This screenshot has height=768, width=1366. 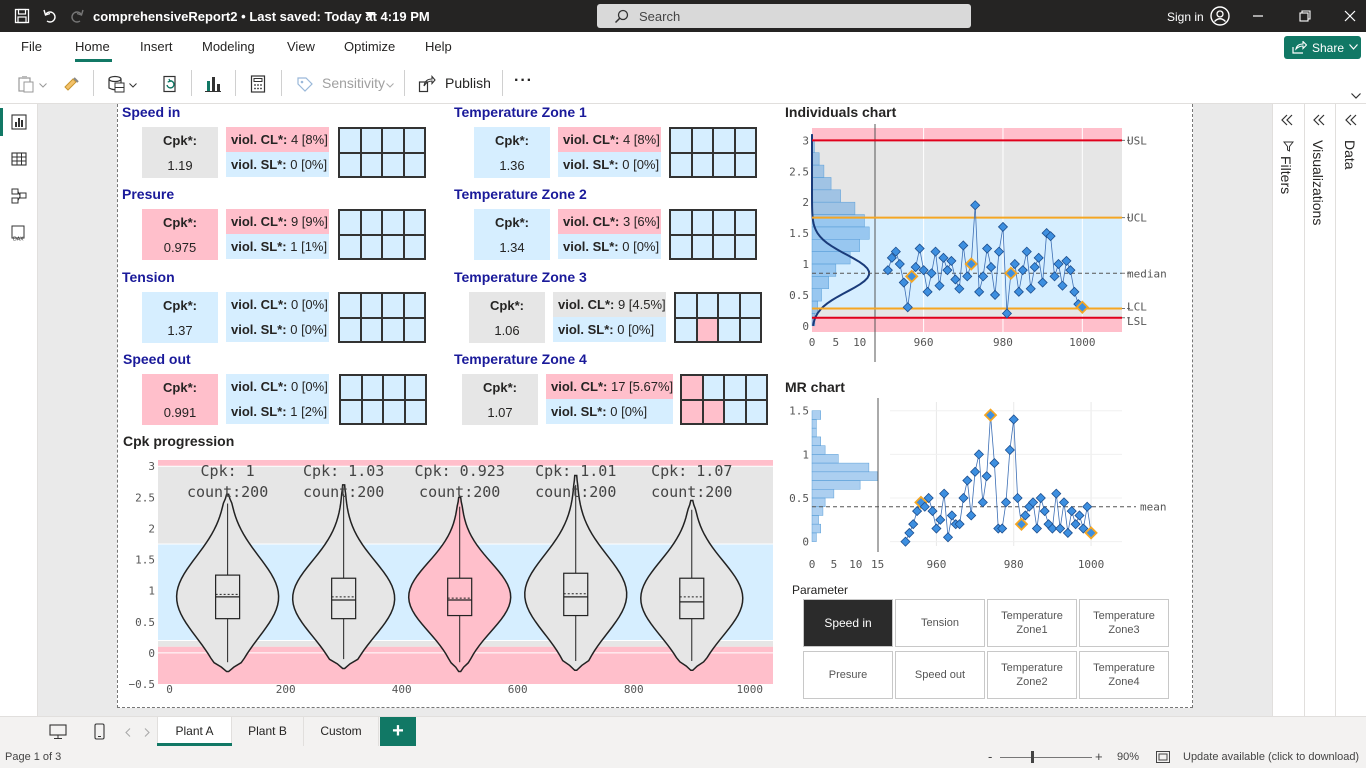 I want to click on fit-to-page-icon, so click(x=1163, y=757).